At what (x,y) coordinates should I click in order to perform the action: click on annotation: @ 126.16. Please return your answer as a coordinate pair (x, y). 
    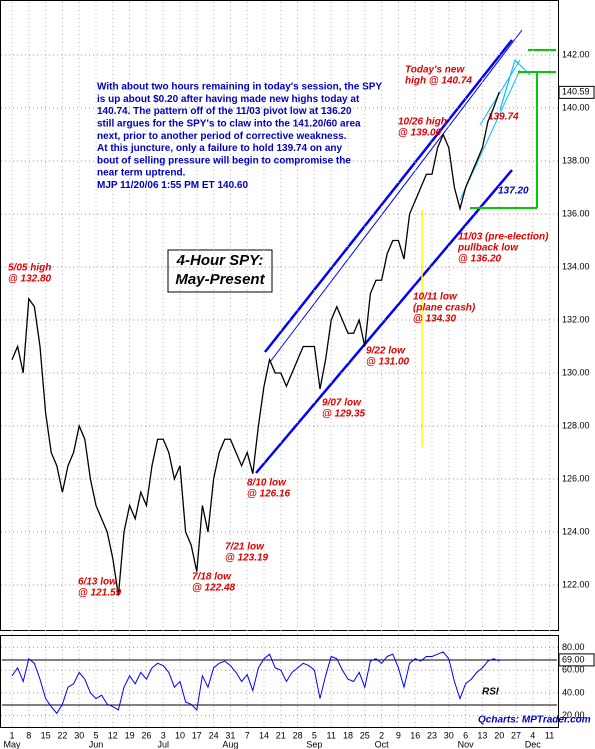
    Looking at the image, I should click on (269, 494).